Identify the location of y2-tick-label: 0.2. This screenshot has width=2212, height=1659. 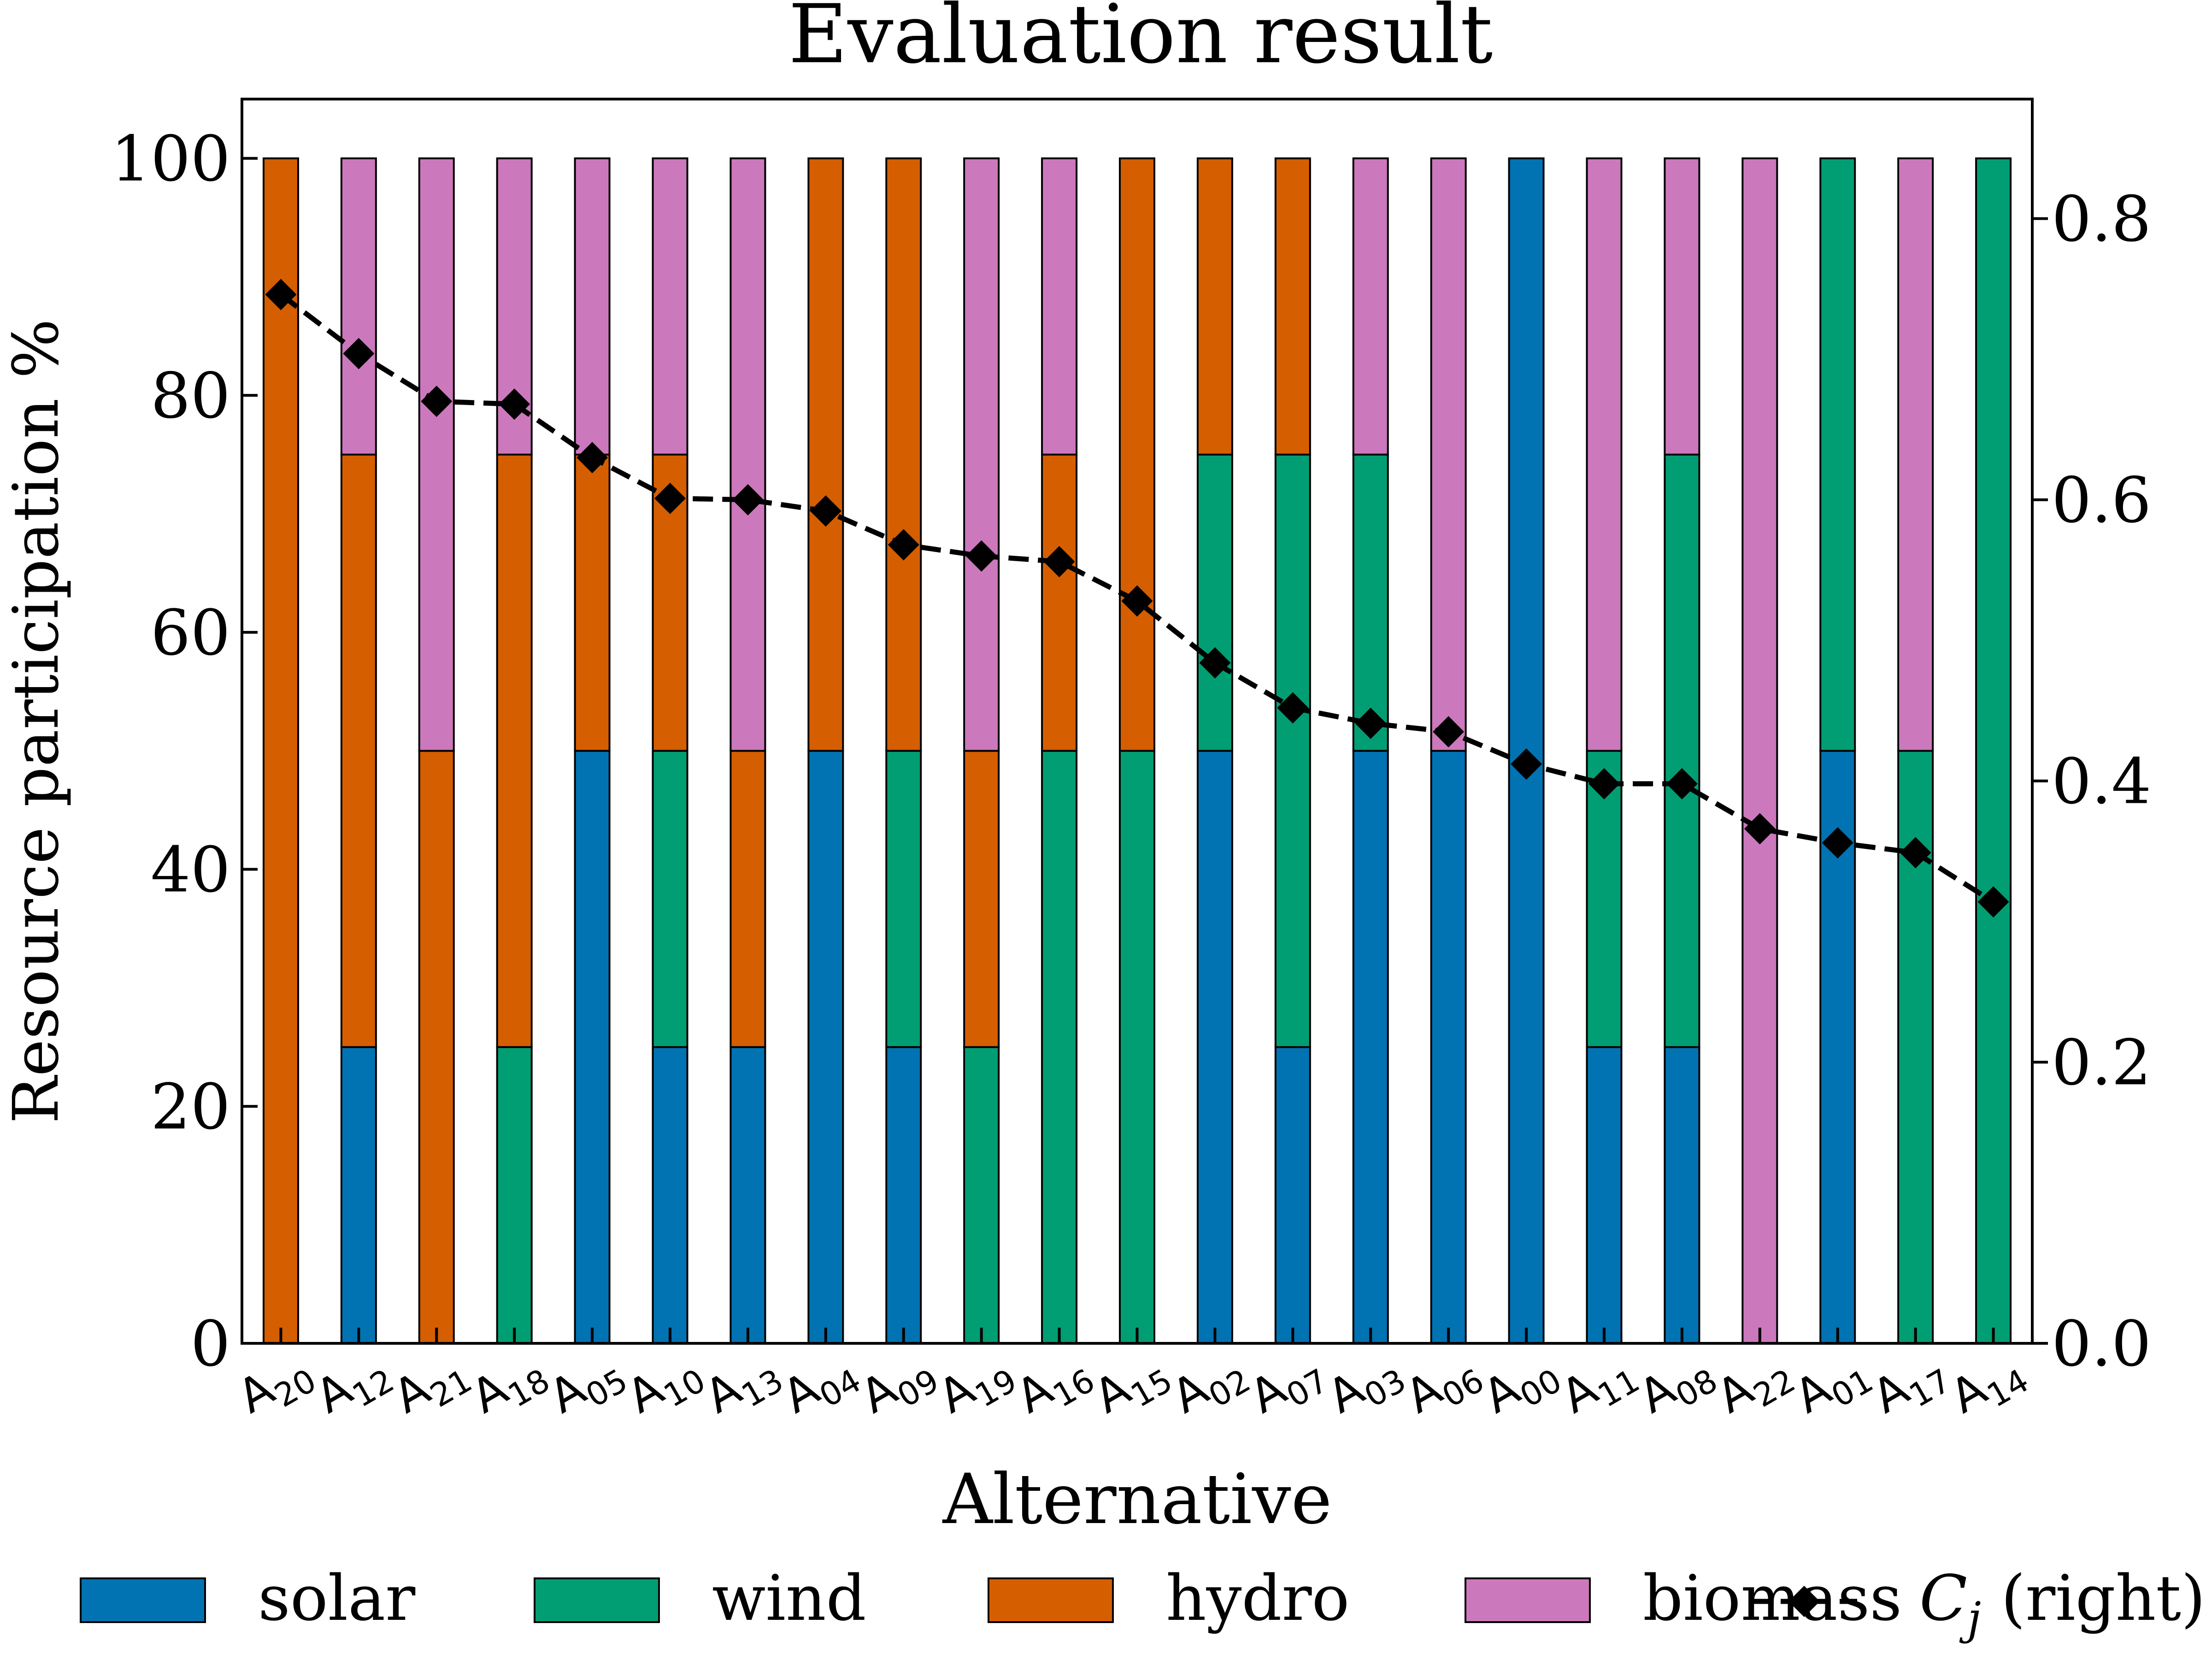
(2101, 1063).